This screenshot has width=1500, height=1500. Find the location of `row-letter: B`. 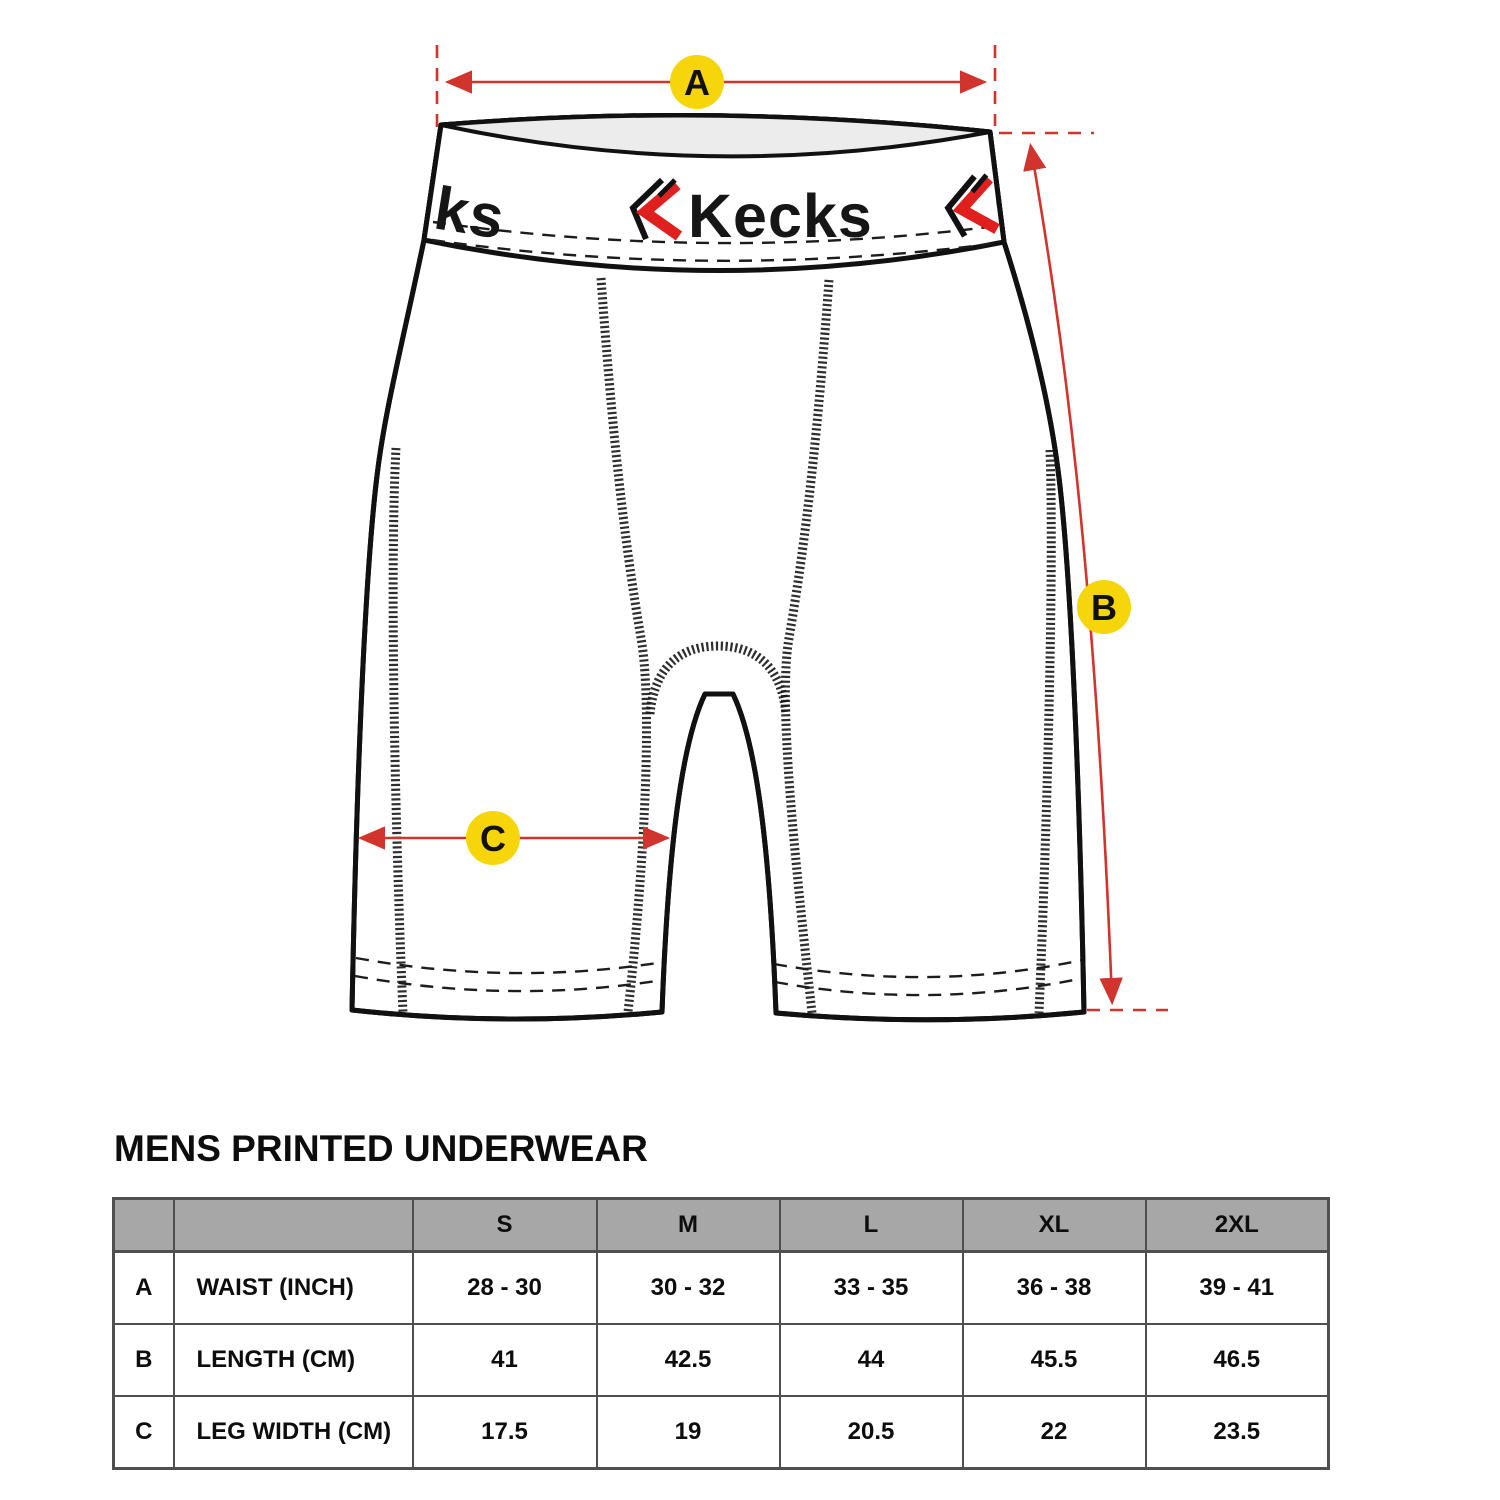

row-letter: B is located at coordinates (143, 1360).